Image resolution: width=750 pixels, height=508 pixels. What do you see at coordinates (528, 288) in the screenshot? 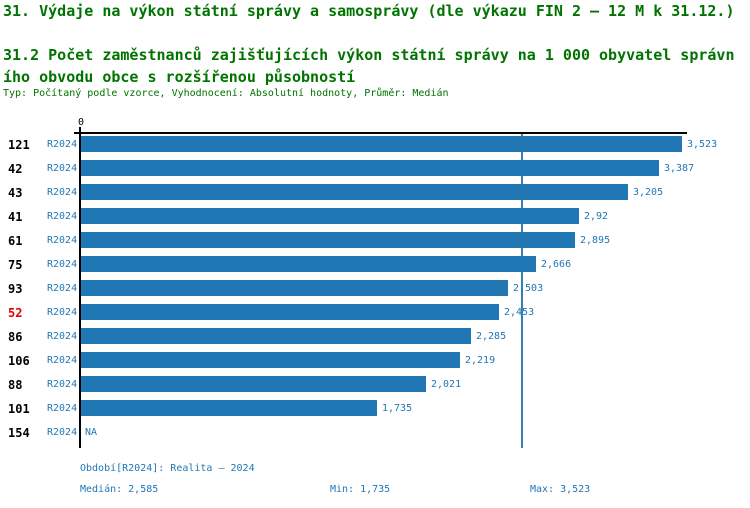
I see `bar-value-label: 2,503` at bounding box center [528, 288].